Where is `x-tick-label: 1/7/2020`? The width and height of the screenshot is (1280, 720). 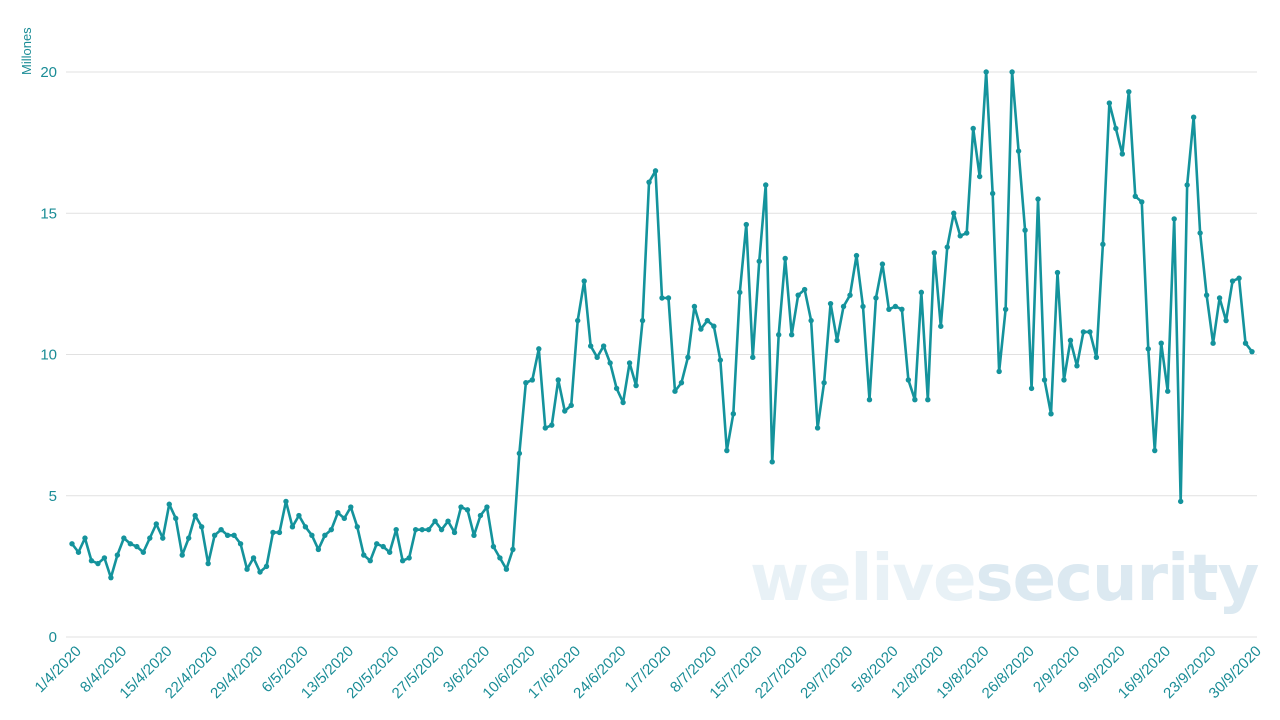 x-tick-label: 1/7/2020 is located at coordinates (648, 669).